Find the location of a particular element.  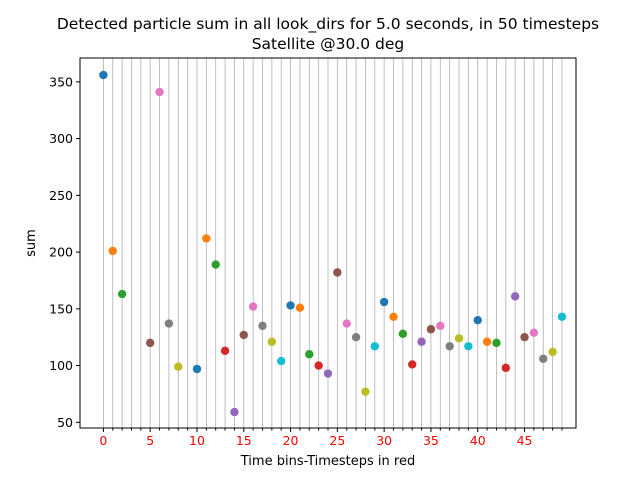

x-tick-label: 25 is located at coordinates (337, 440).